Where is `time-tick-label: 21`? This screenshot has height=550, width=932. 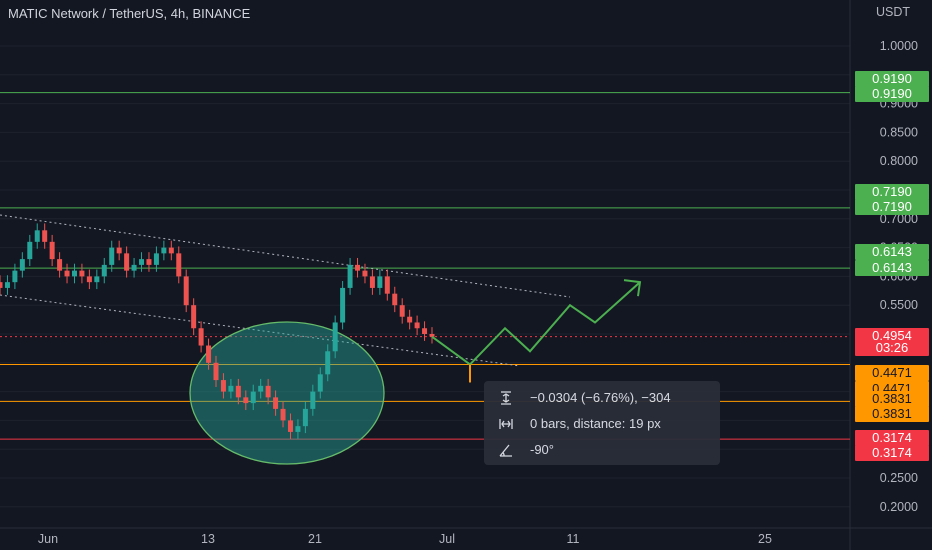 time-tick-label: 21 is located at coordinates (315, 539).